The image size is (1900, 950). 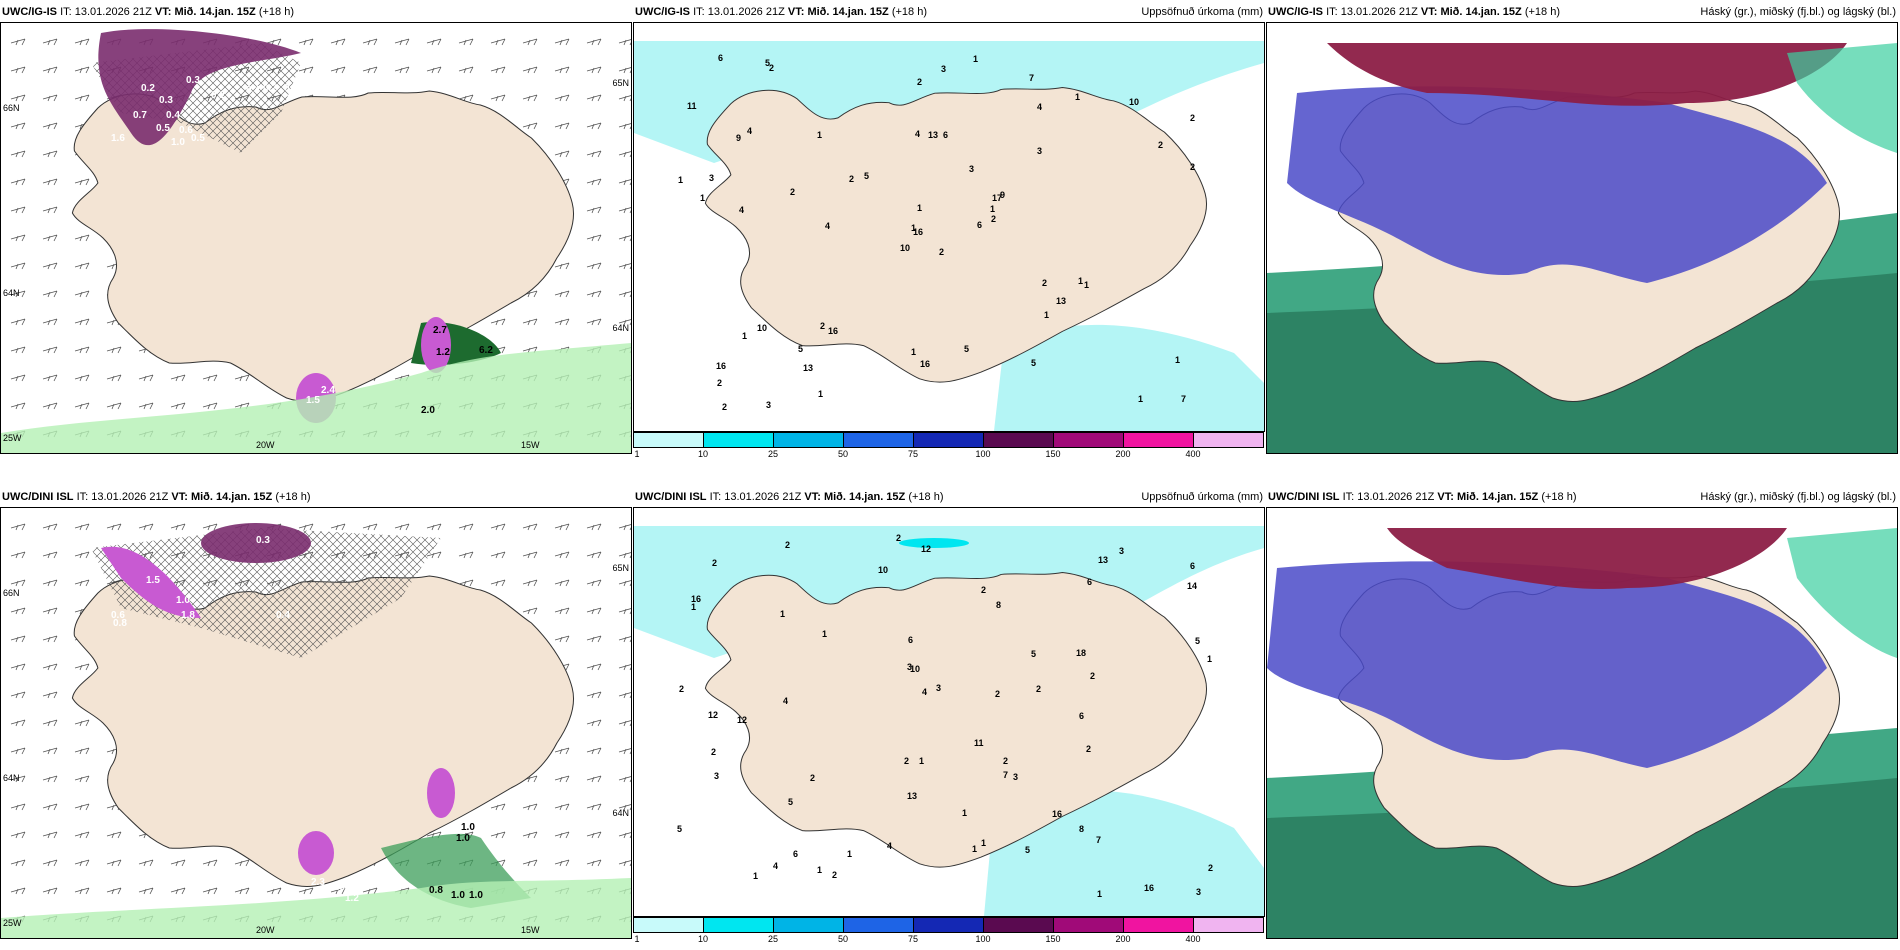 I want to click on colorbar: 1 10 25 50 75 100 150 200 400, so click(x=948, y=931).